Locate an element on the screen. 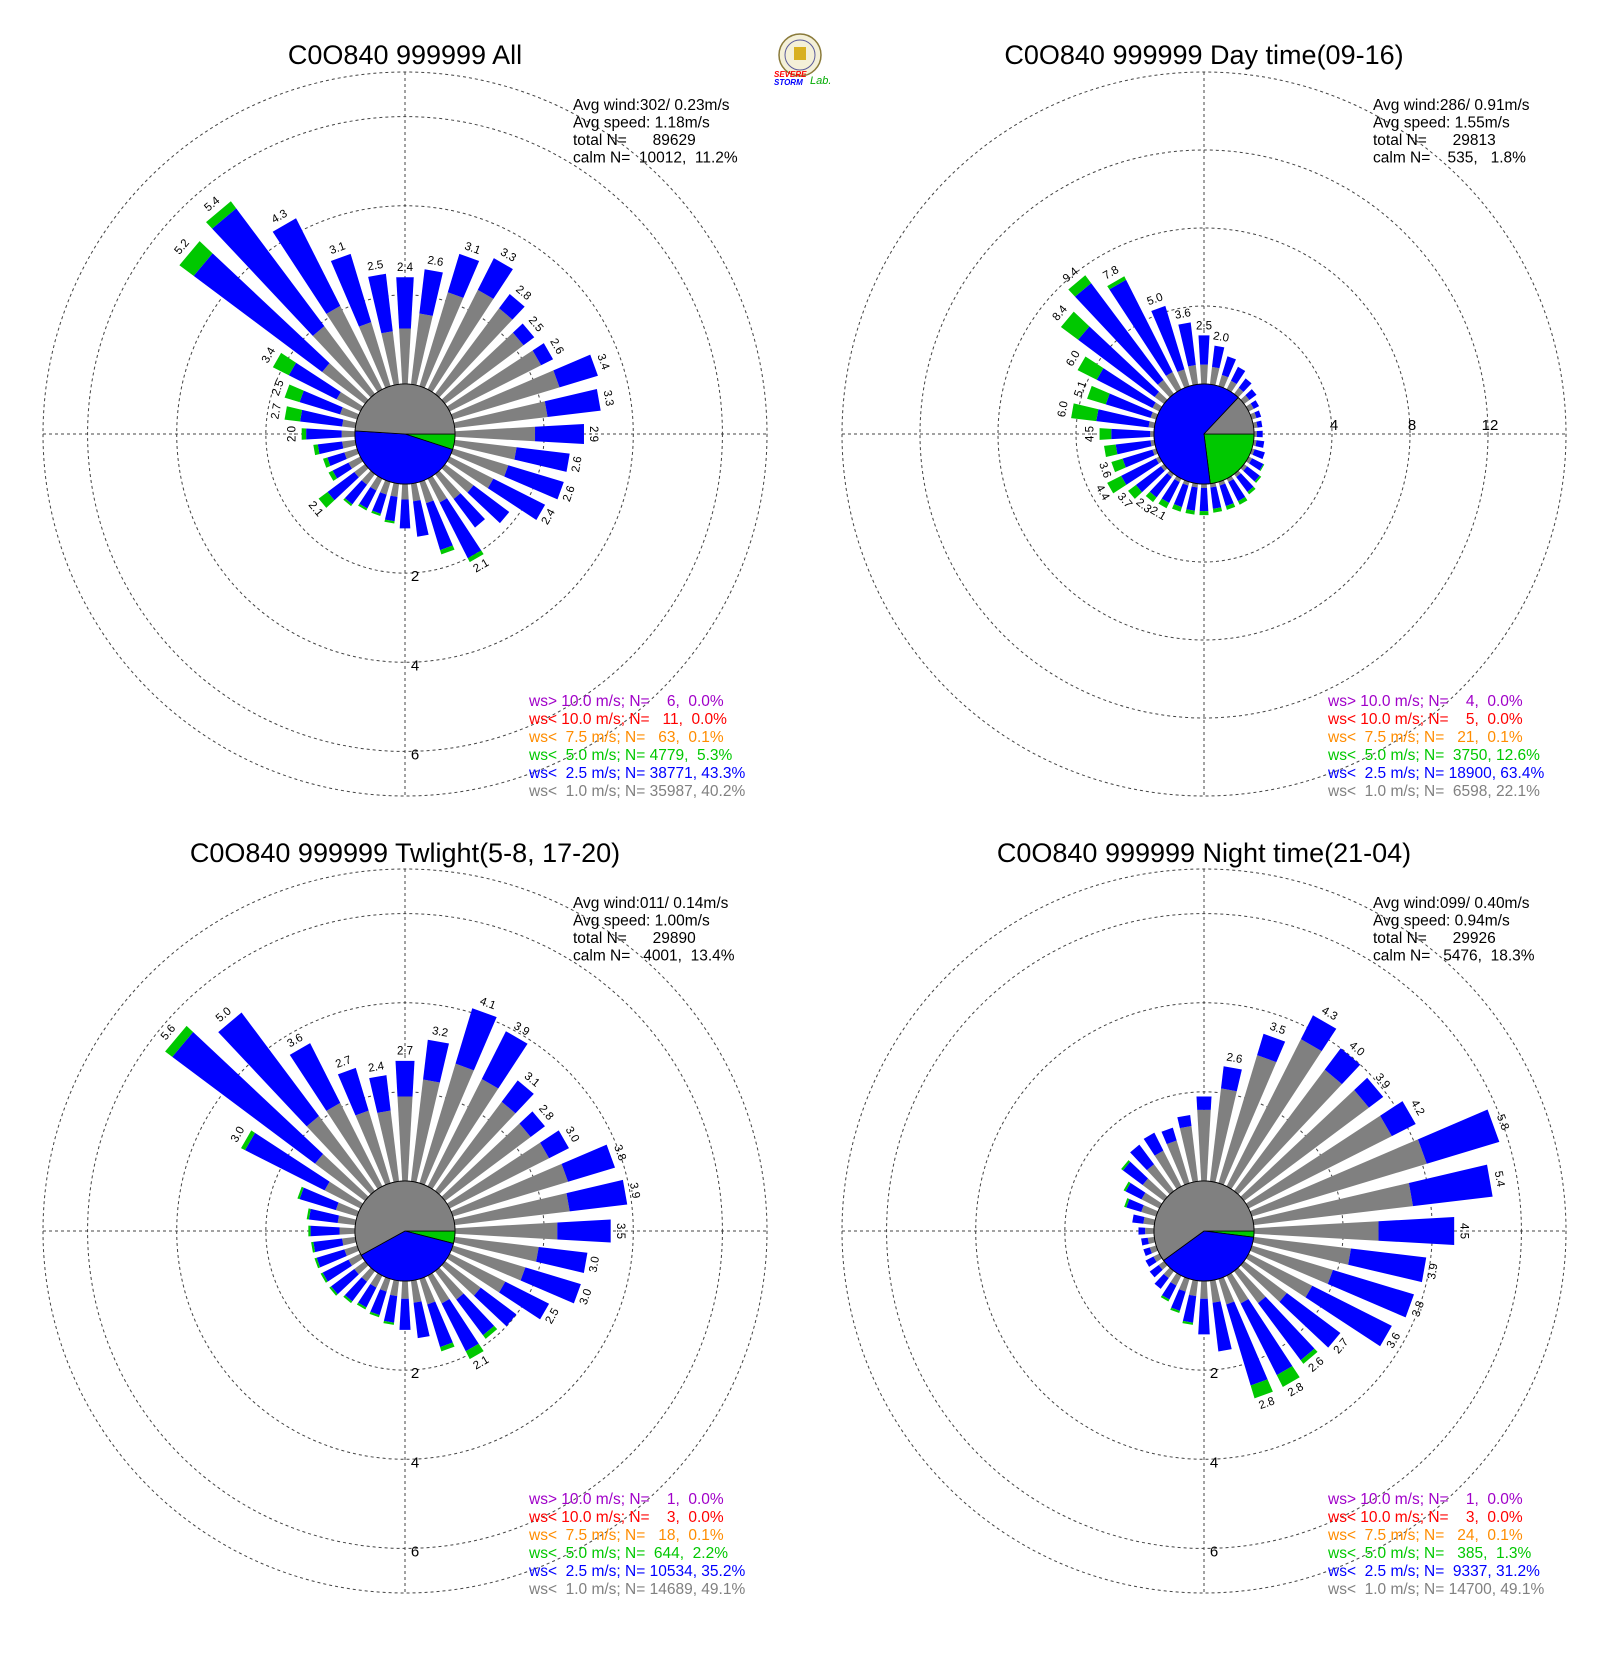  wind-bar-140deg: 2.6 is located at coordinates (1279, 1321).